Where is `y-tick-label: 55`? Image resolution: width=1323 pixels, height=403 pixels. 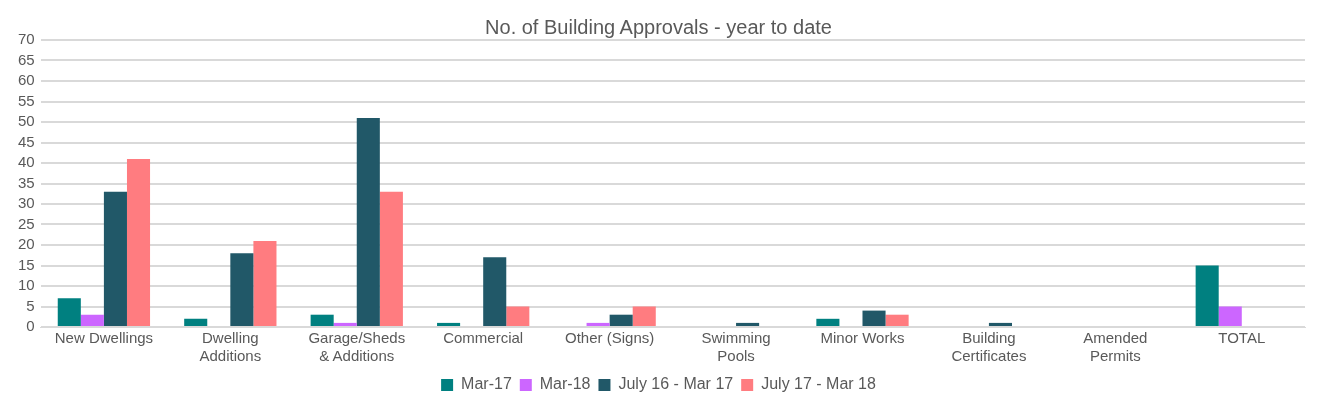 y-tick-label: 55 is located at coordinates (26, 100).